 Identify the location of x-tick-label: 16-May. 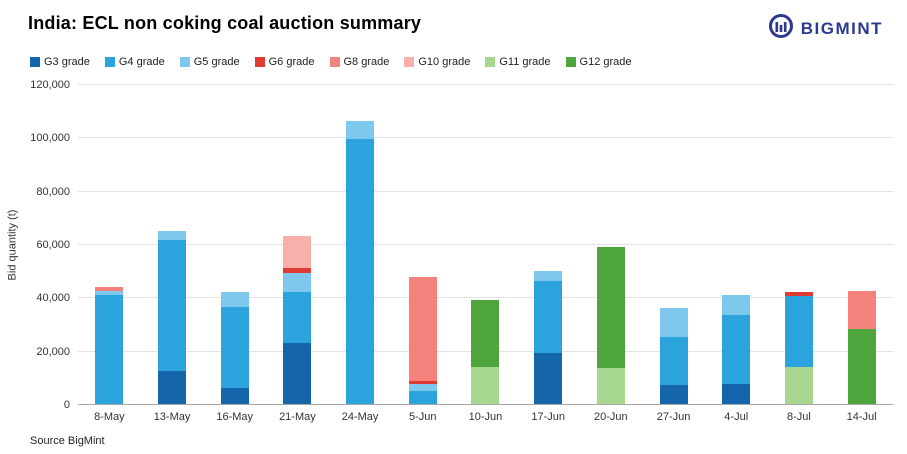
(235, 417).